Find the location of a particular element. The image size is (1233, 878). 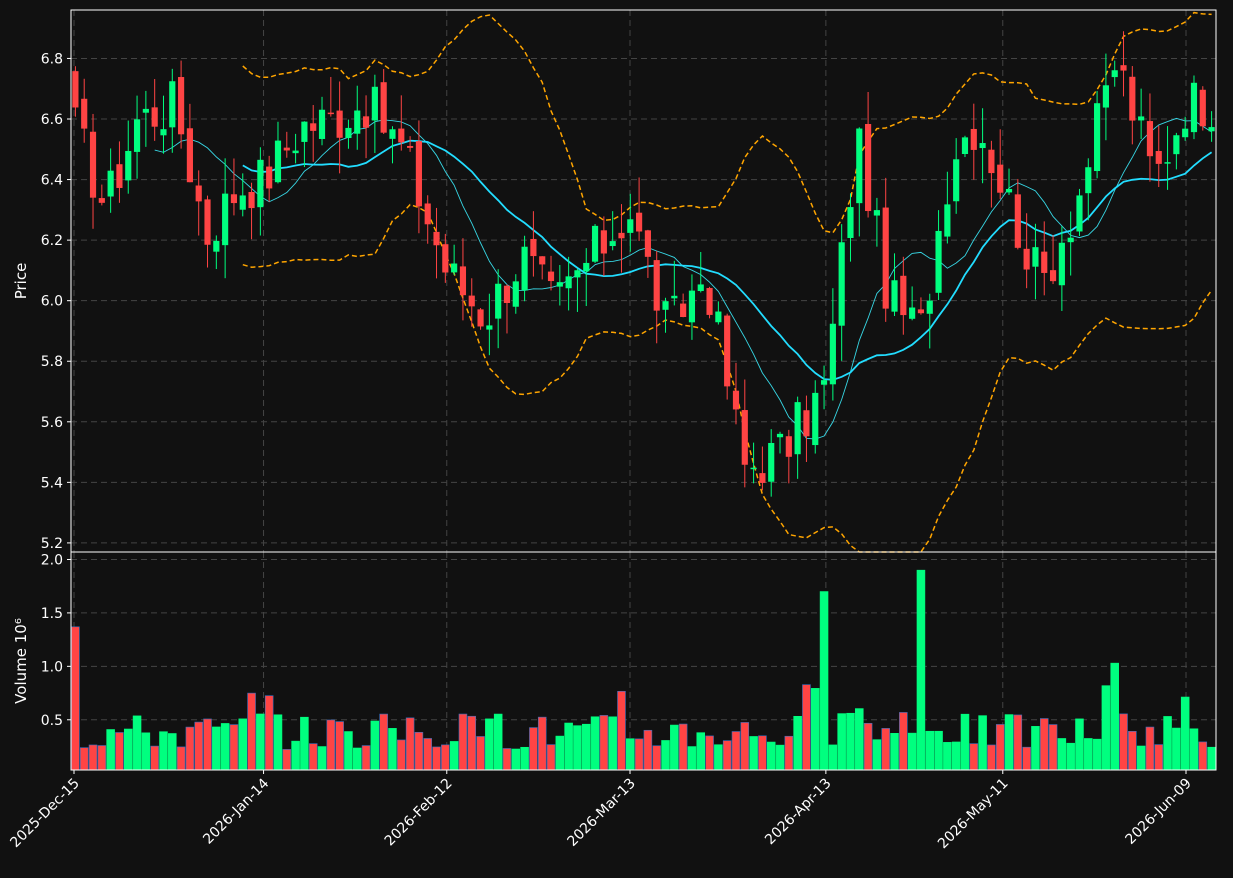

price-tick-label: 5.6 is located at coordinates (52, 423).